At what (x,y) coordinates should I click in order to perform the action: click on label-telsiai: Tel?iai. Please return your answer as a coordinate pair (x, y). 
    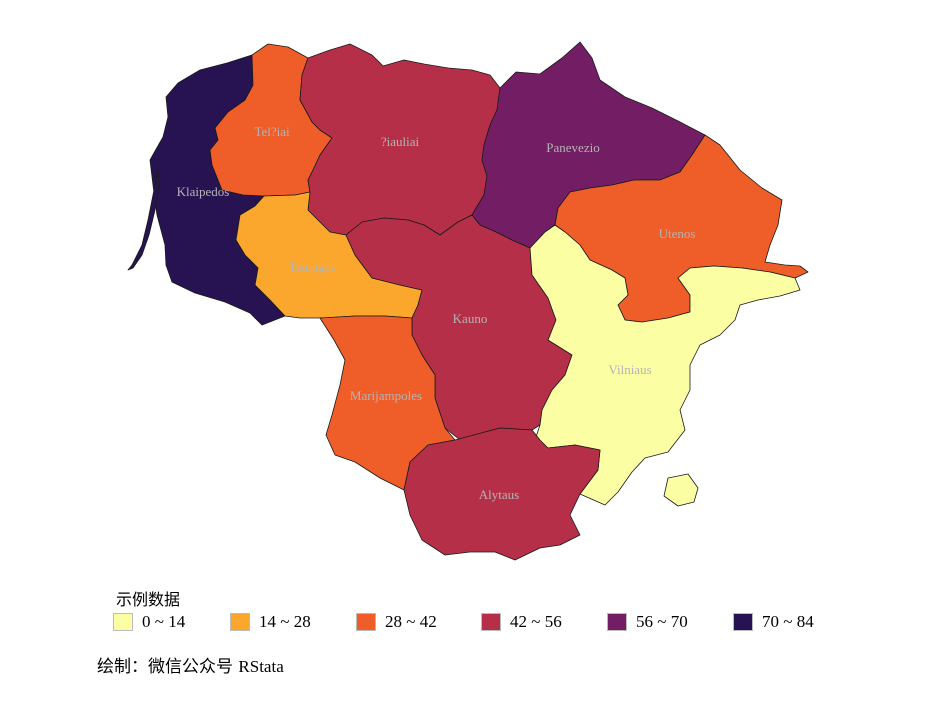
    Looking at the image, I should click on (272, 131).